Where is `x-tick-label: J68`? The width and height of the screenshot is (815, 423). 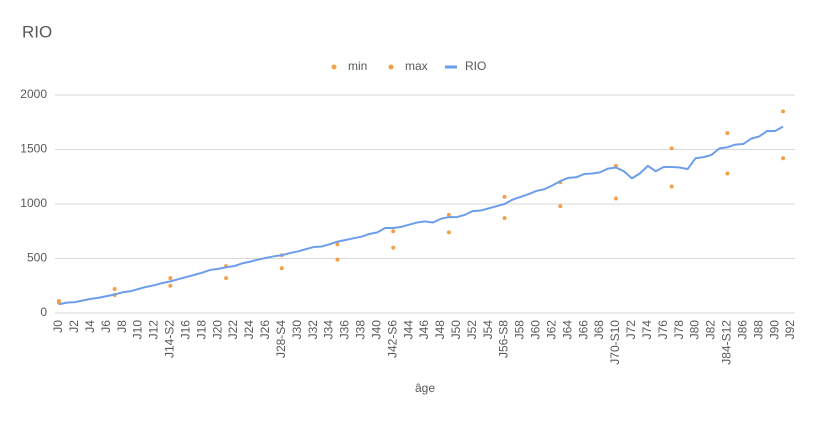 x-tick-label: J68 is located at coordinates (599, 330).